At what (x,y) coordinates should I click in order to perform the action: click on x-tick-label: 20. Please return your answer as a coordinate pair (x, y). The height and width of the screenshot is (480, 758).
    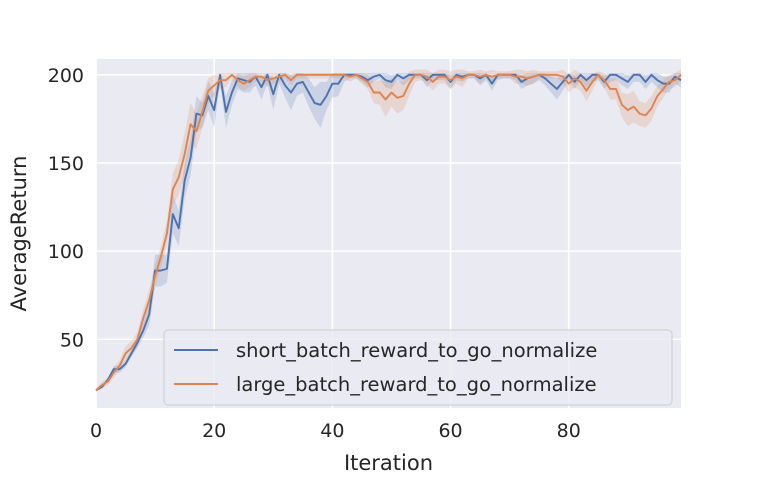
    Looking at the image, I should click on (214, 431).